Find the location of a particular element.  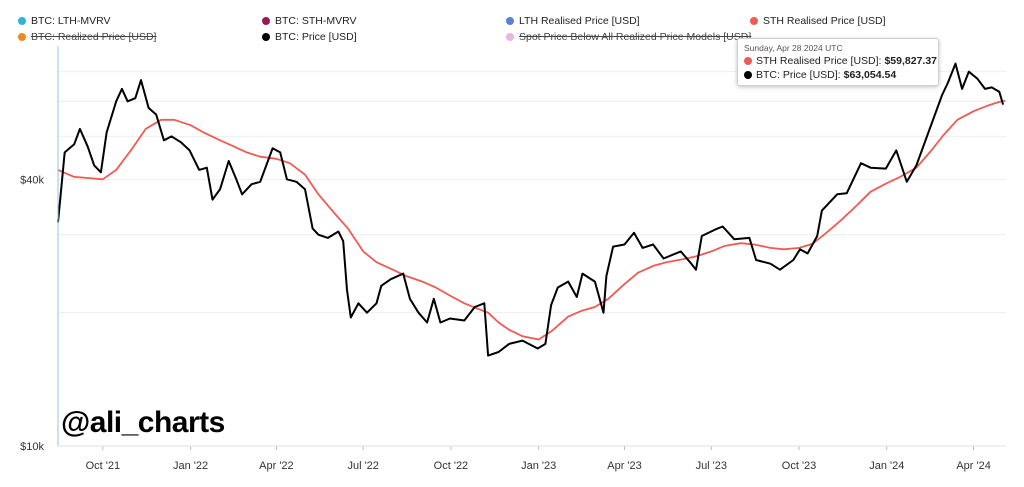

legend-label: LTH Realised Price [USD] is located at coordinates (579, 21).